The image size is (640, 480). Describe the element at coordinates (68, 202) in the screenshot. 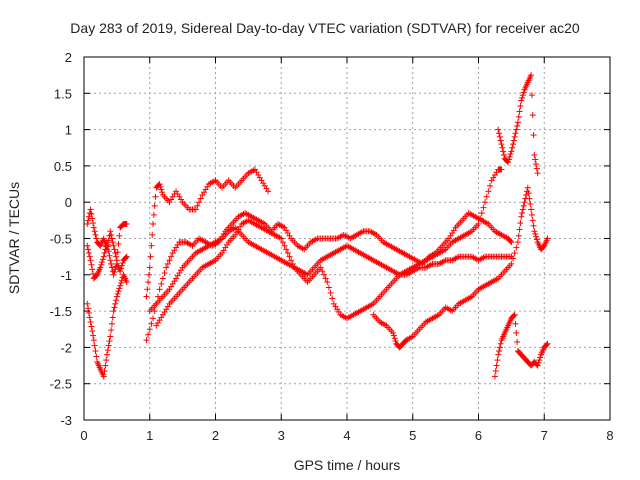

I see `y-tick-label: 0` at that location.